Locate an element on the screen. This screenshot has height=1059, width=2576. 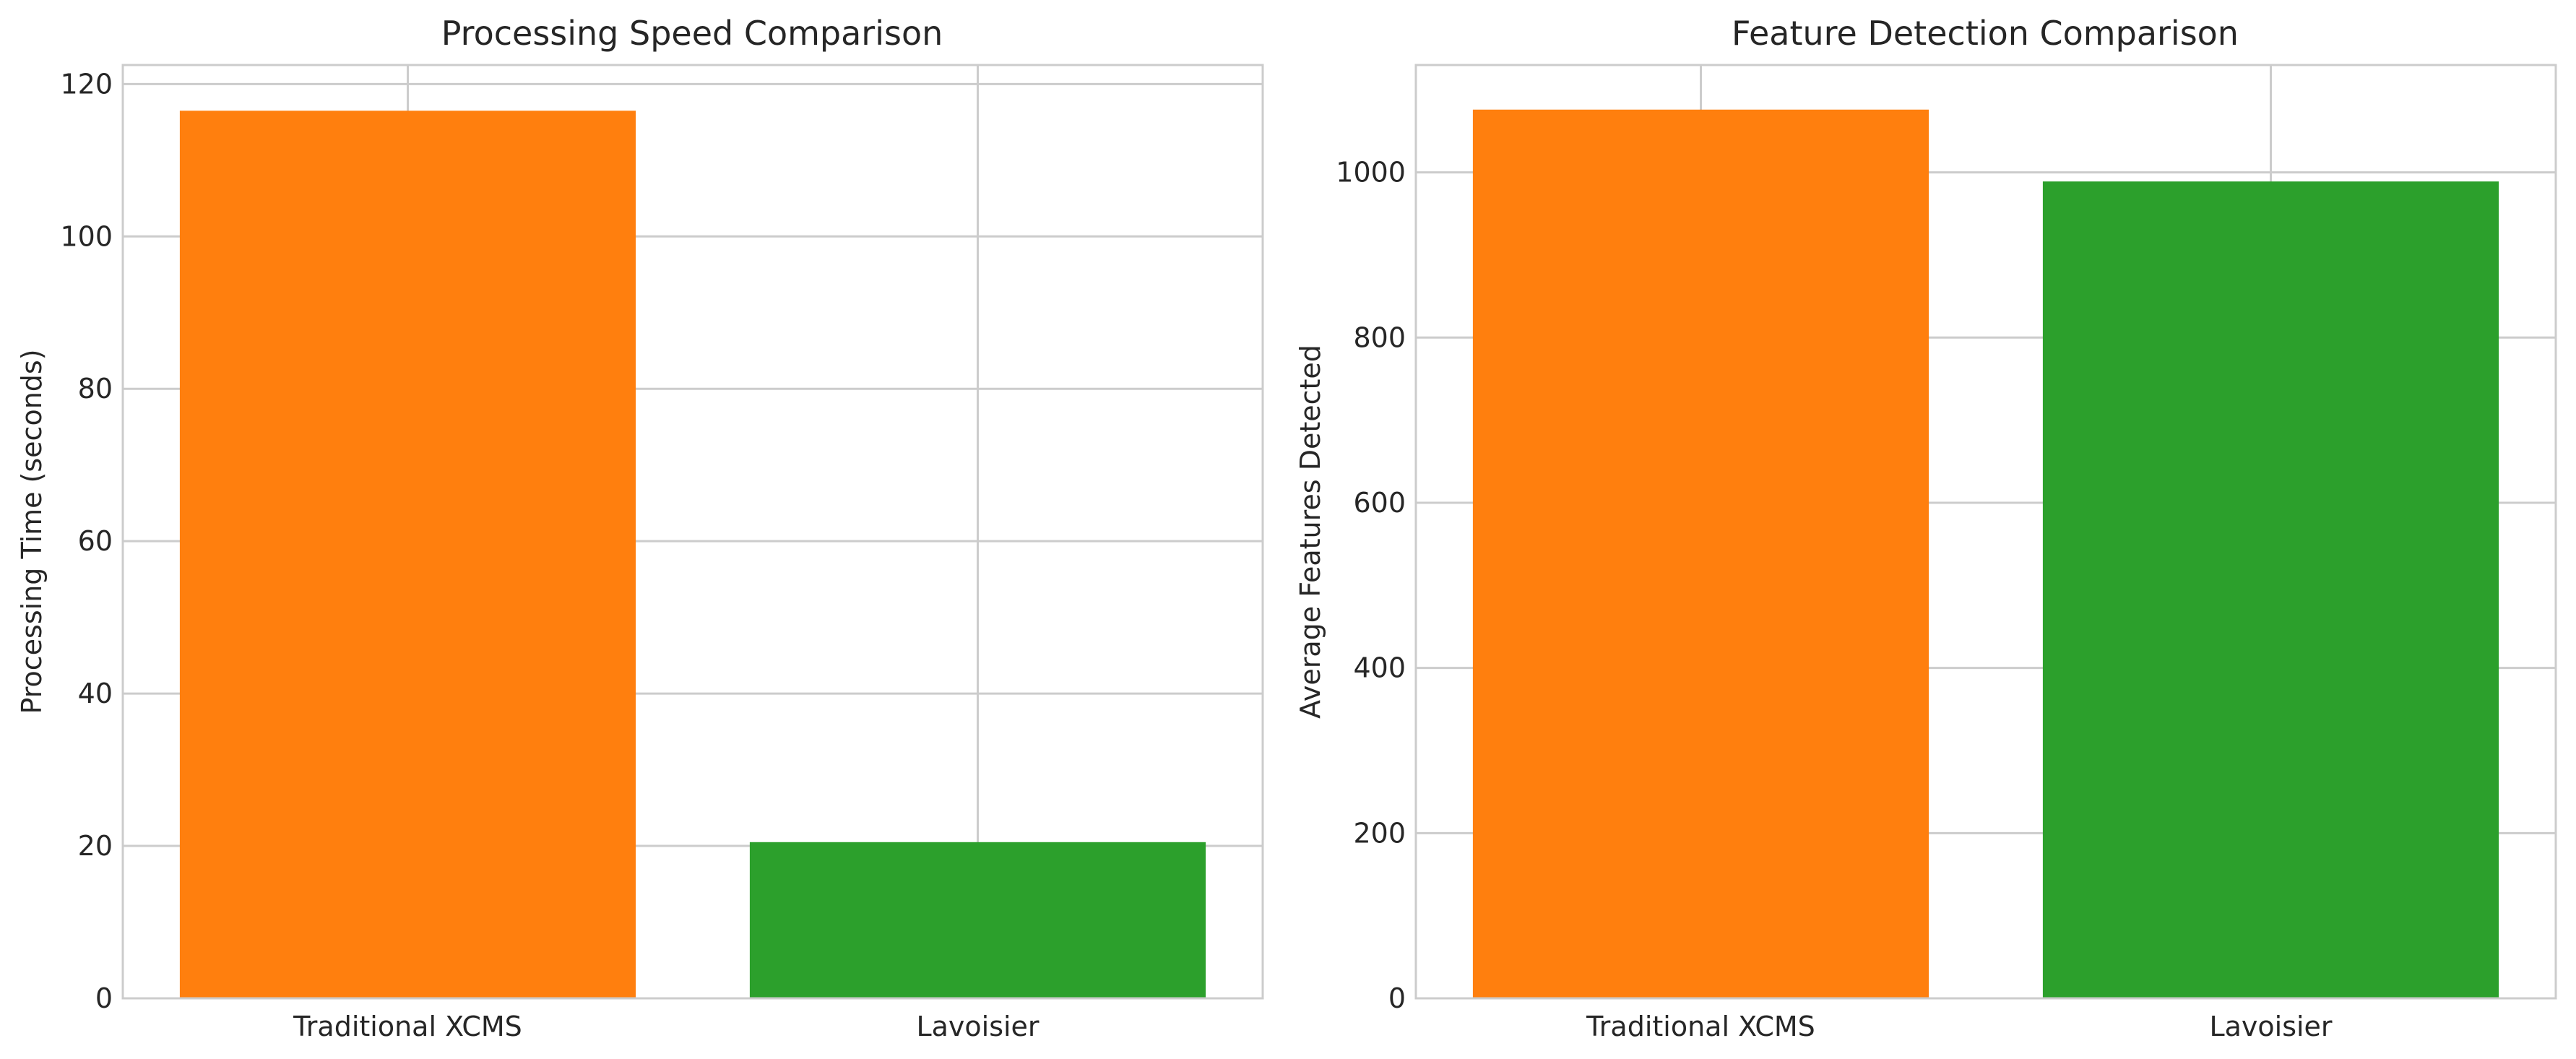
y-tick-label: 40 is located at coordinates (96, 693).